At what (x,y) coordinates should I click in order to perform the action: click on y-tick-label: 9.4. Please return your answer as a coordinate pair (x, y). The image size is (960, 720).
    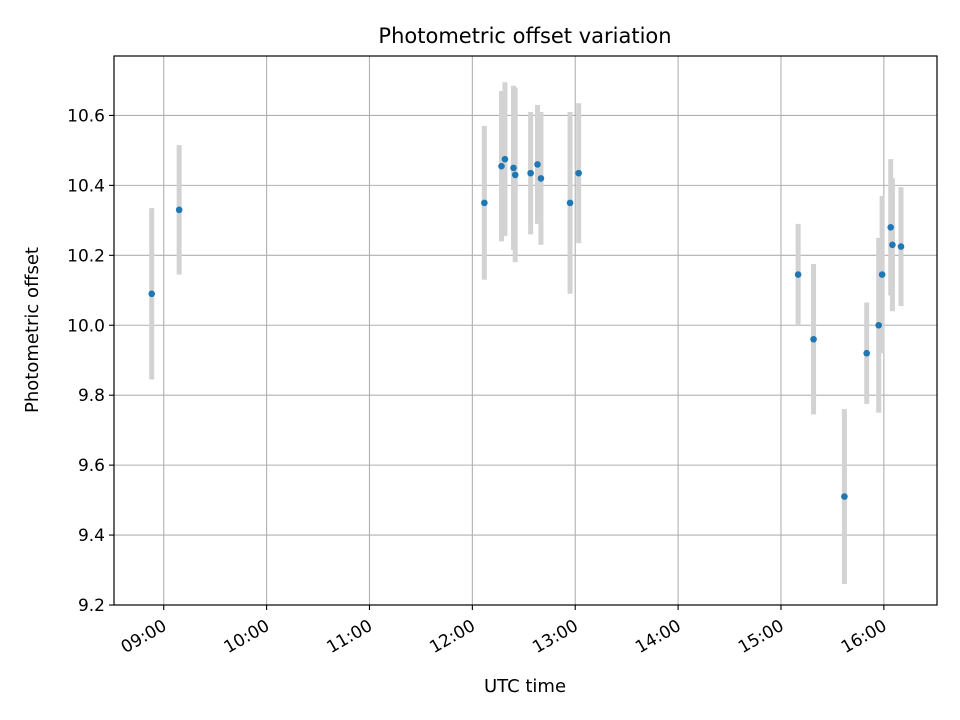
    Looking at the image, I should click on (91, 536).